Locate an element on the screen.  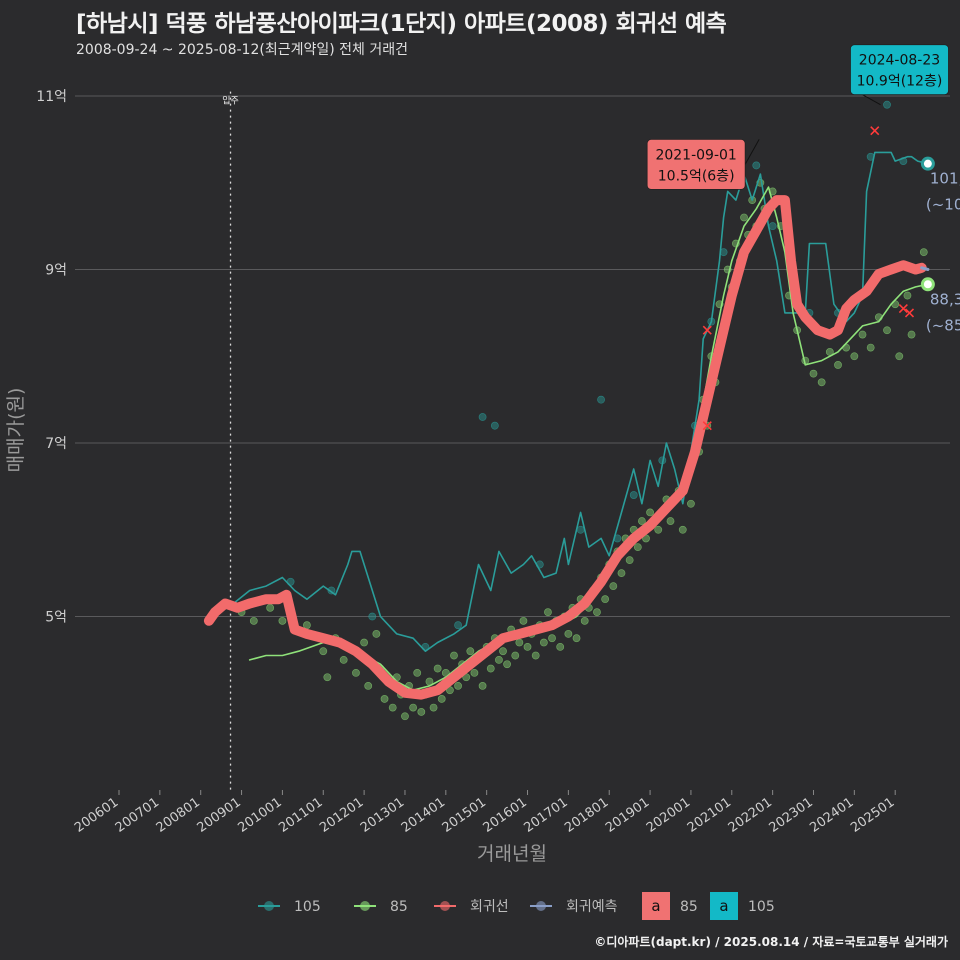
x-tick-label: 200601 is located at coordinates (96, 815).